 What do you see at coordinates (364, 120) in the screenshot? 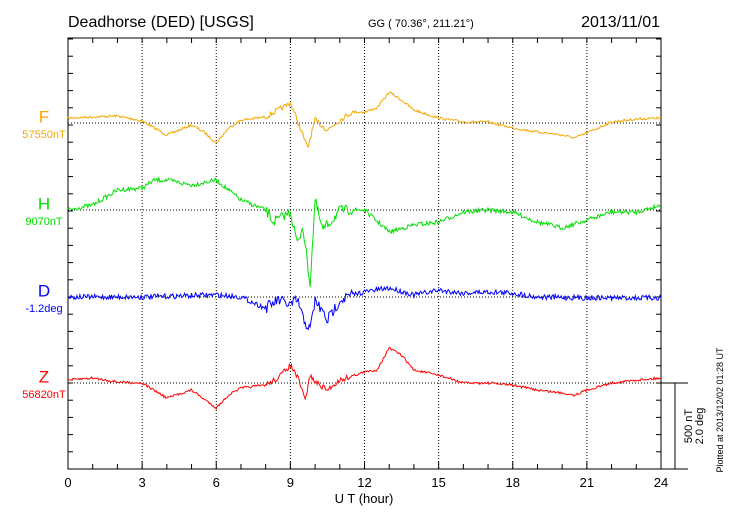
I see `trace-f` at bounding box center [364, 120].